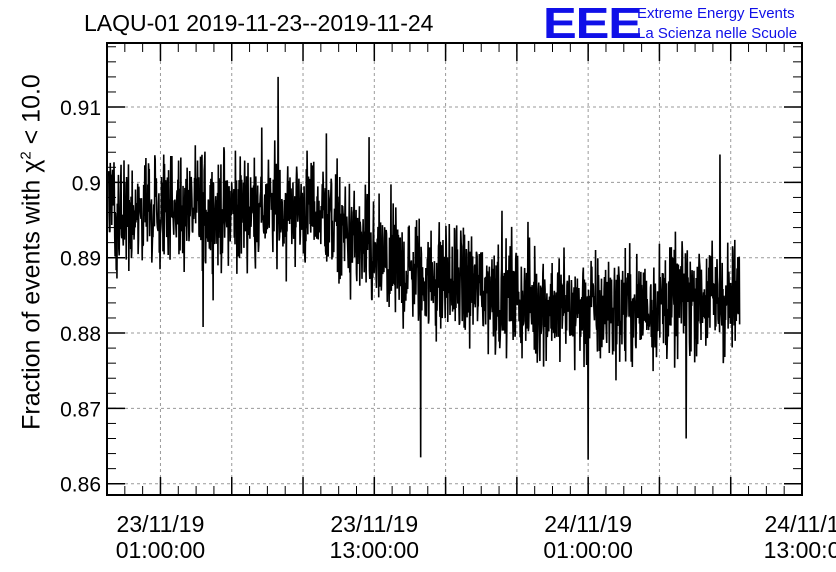  What do you see at coordinates (592, 24) in the screenshot?
I see `eee-logo: EEE` at bounding box center [592, 24].